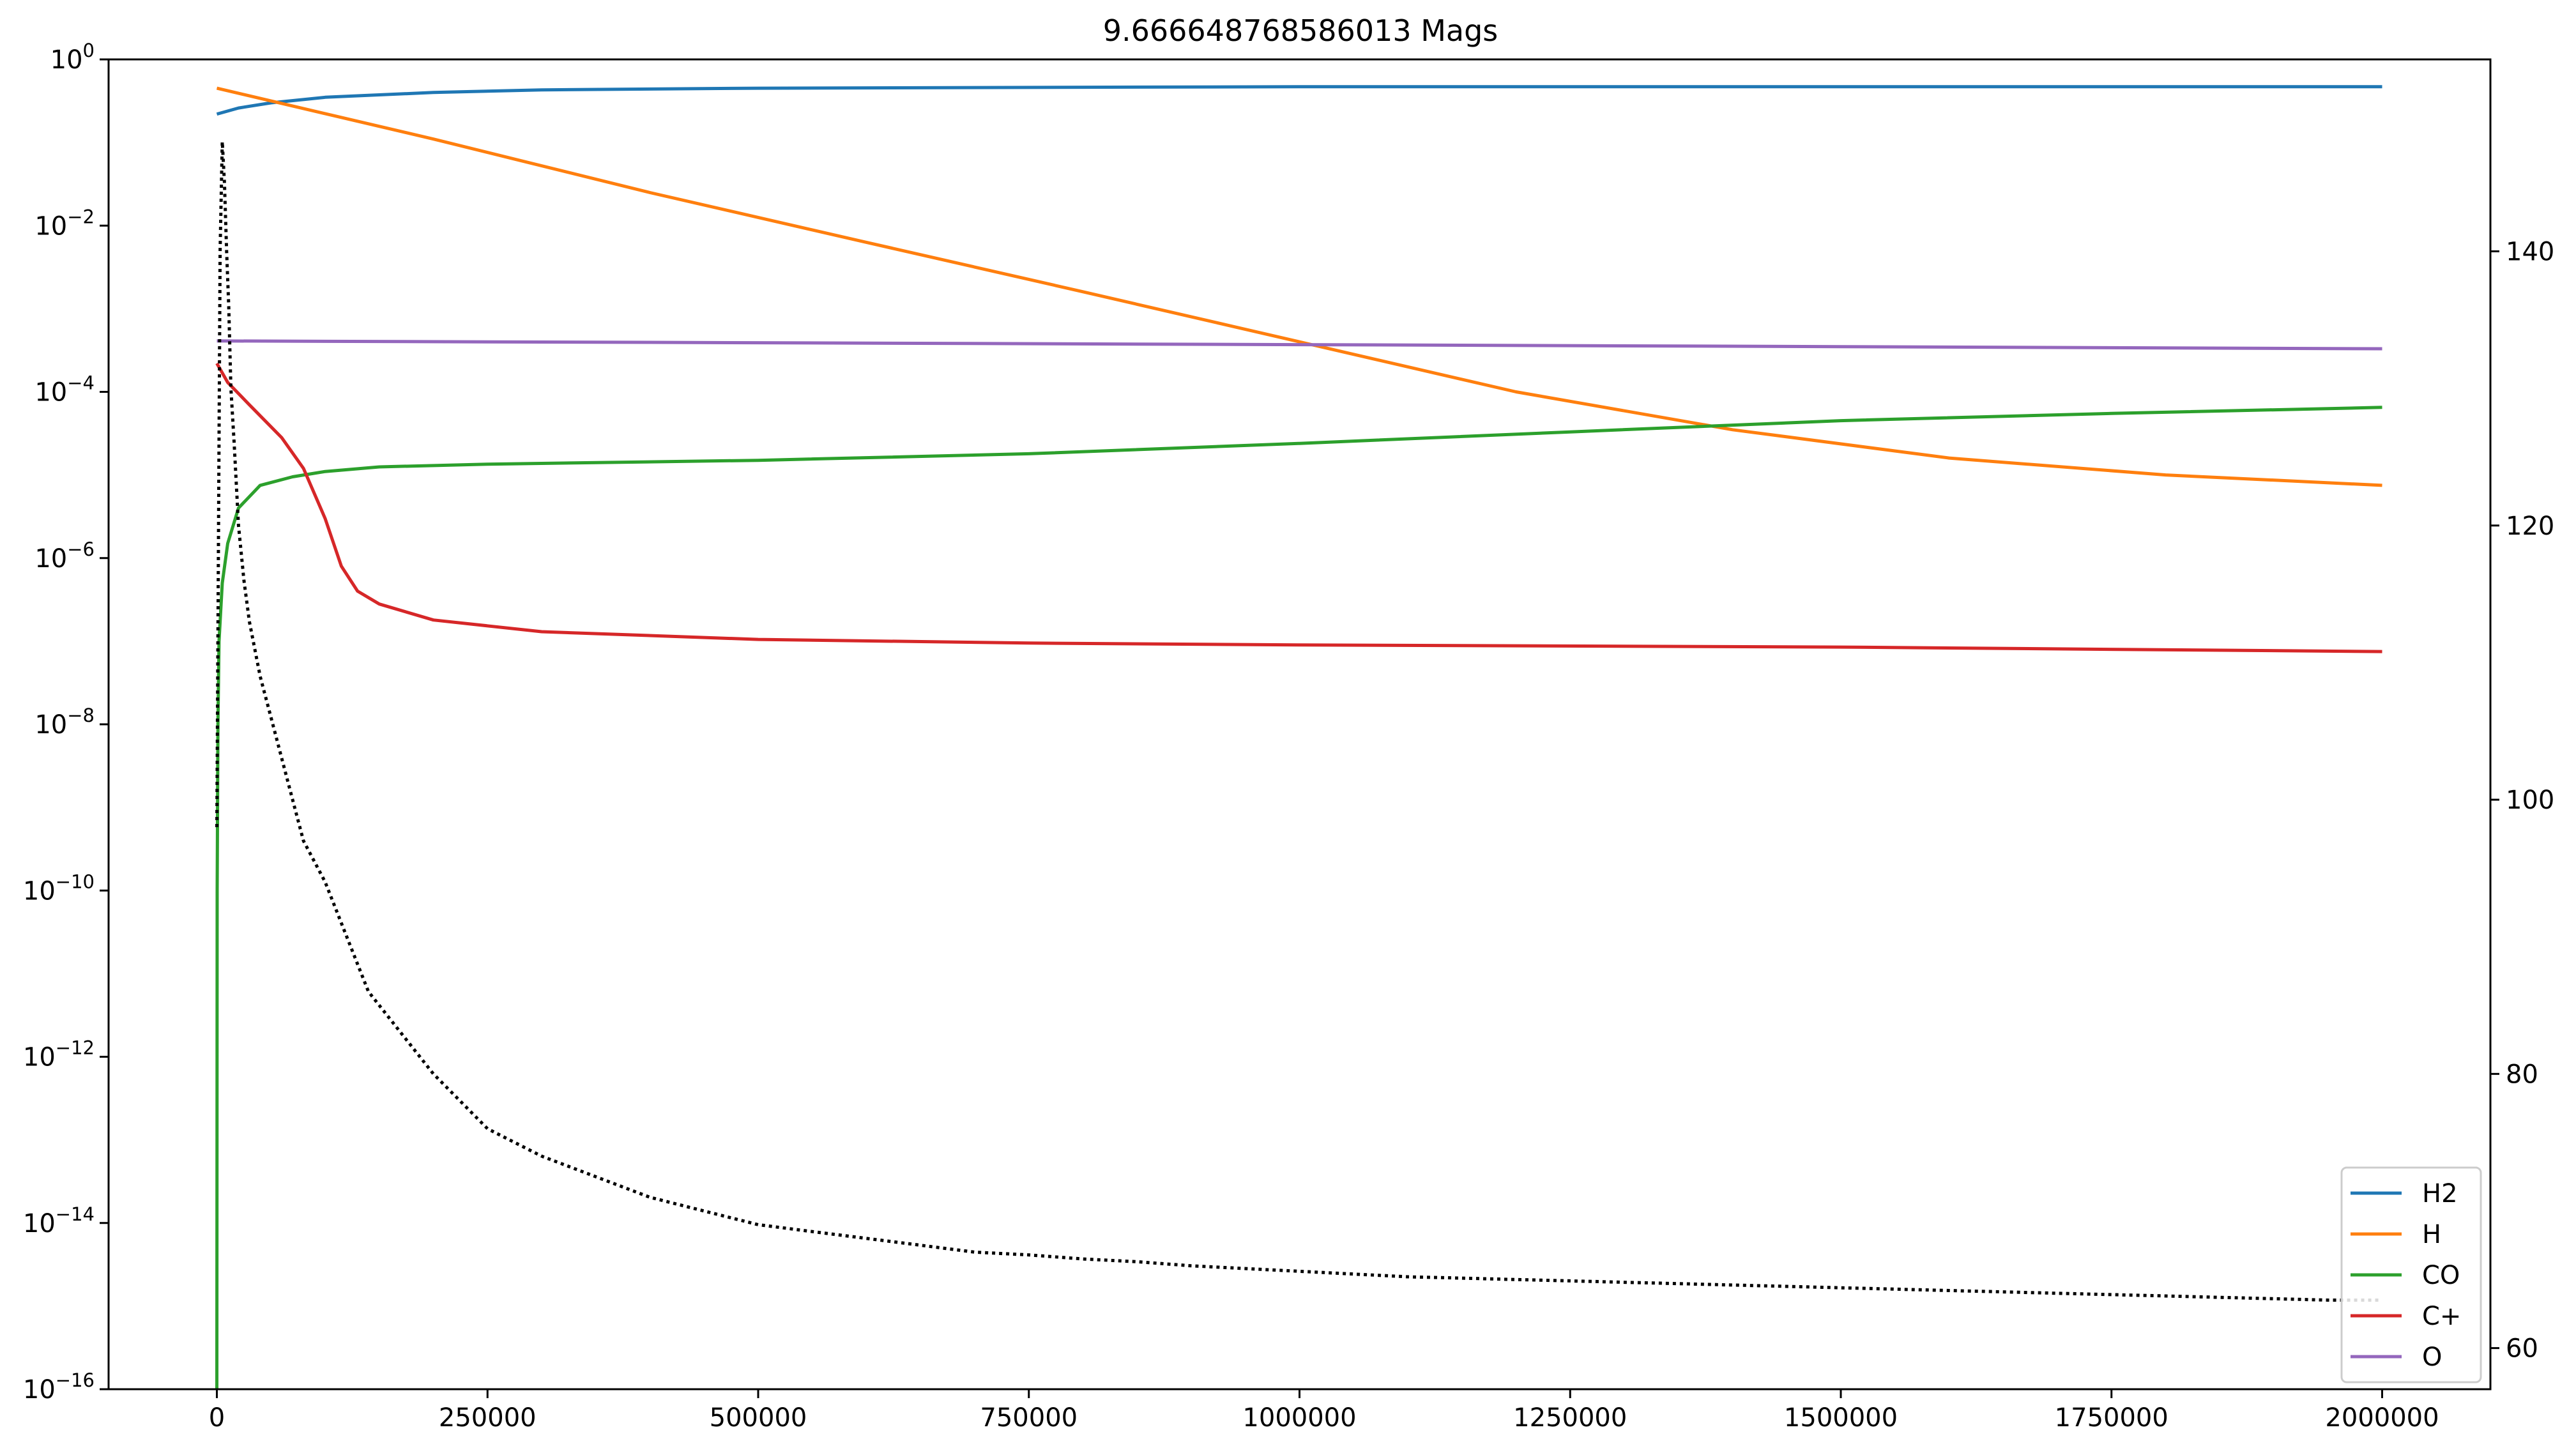  What do you see at coordinates (81, 549) in the screenshot?
I see `y-tick-label-exponent: −6` at bounding box center [81, 549].